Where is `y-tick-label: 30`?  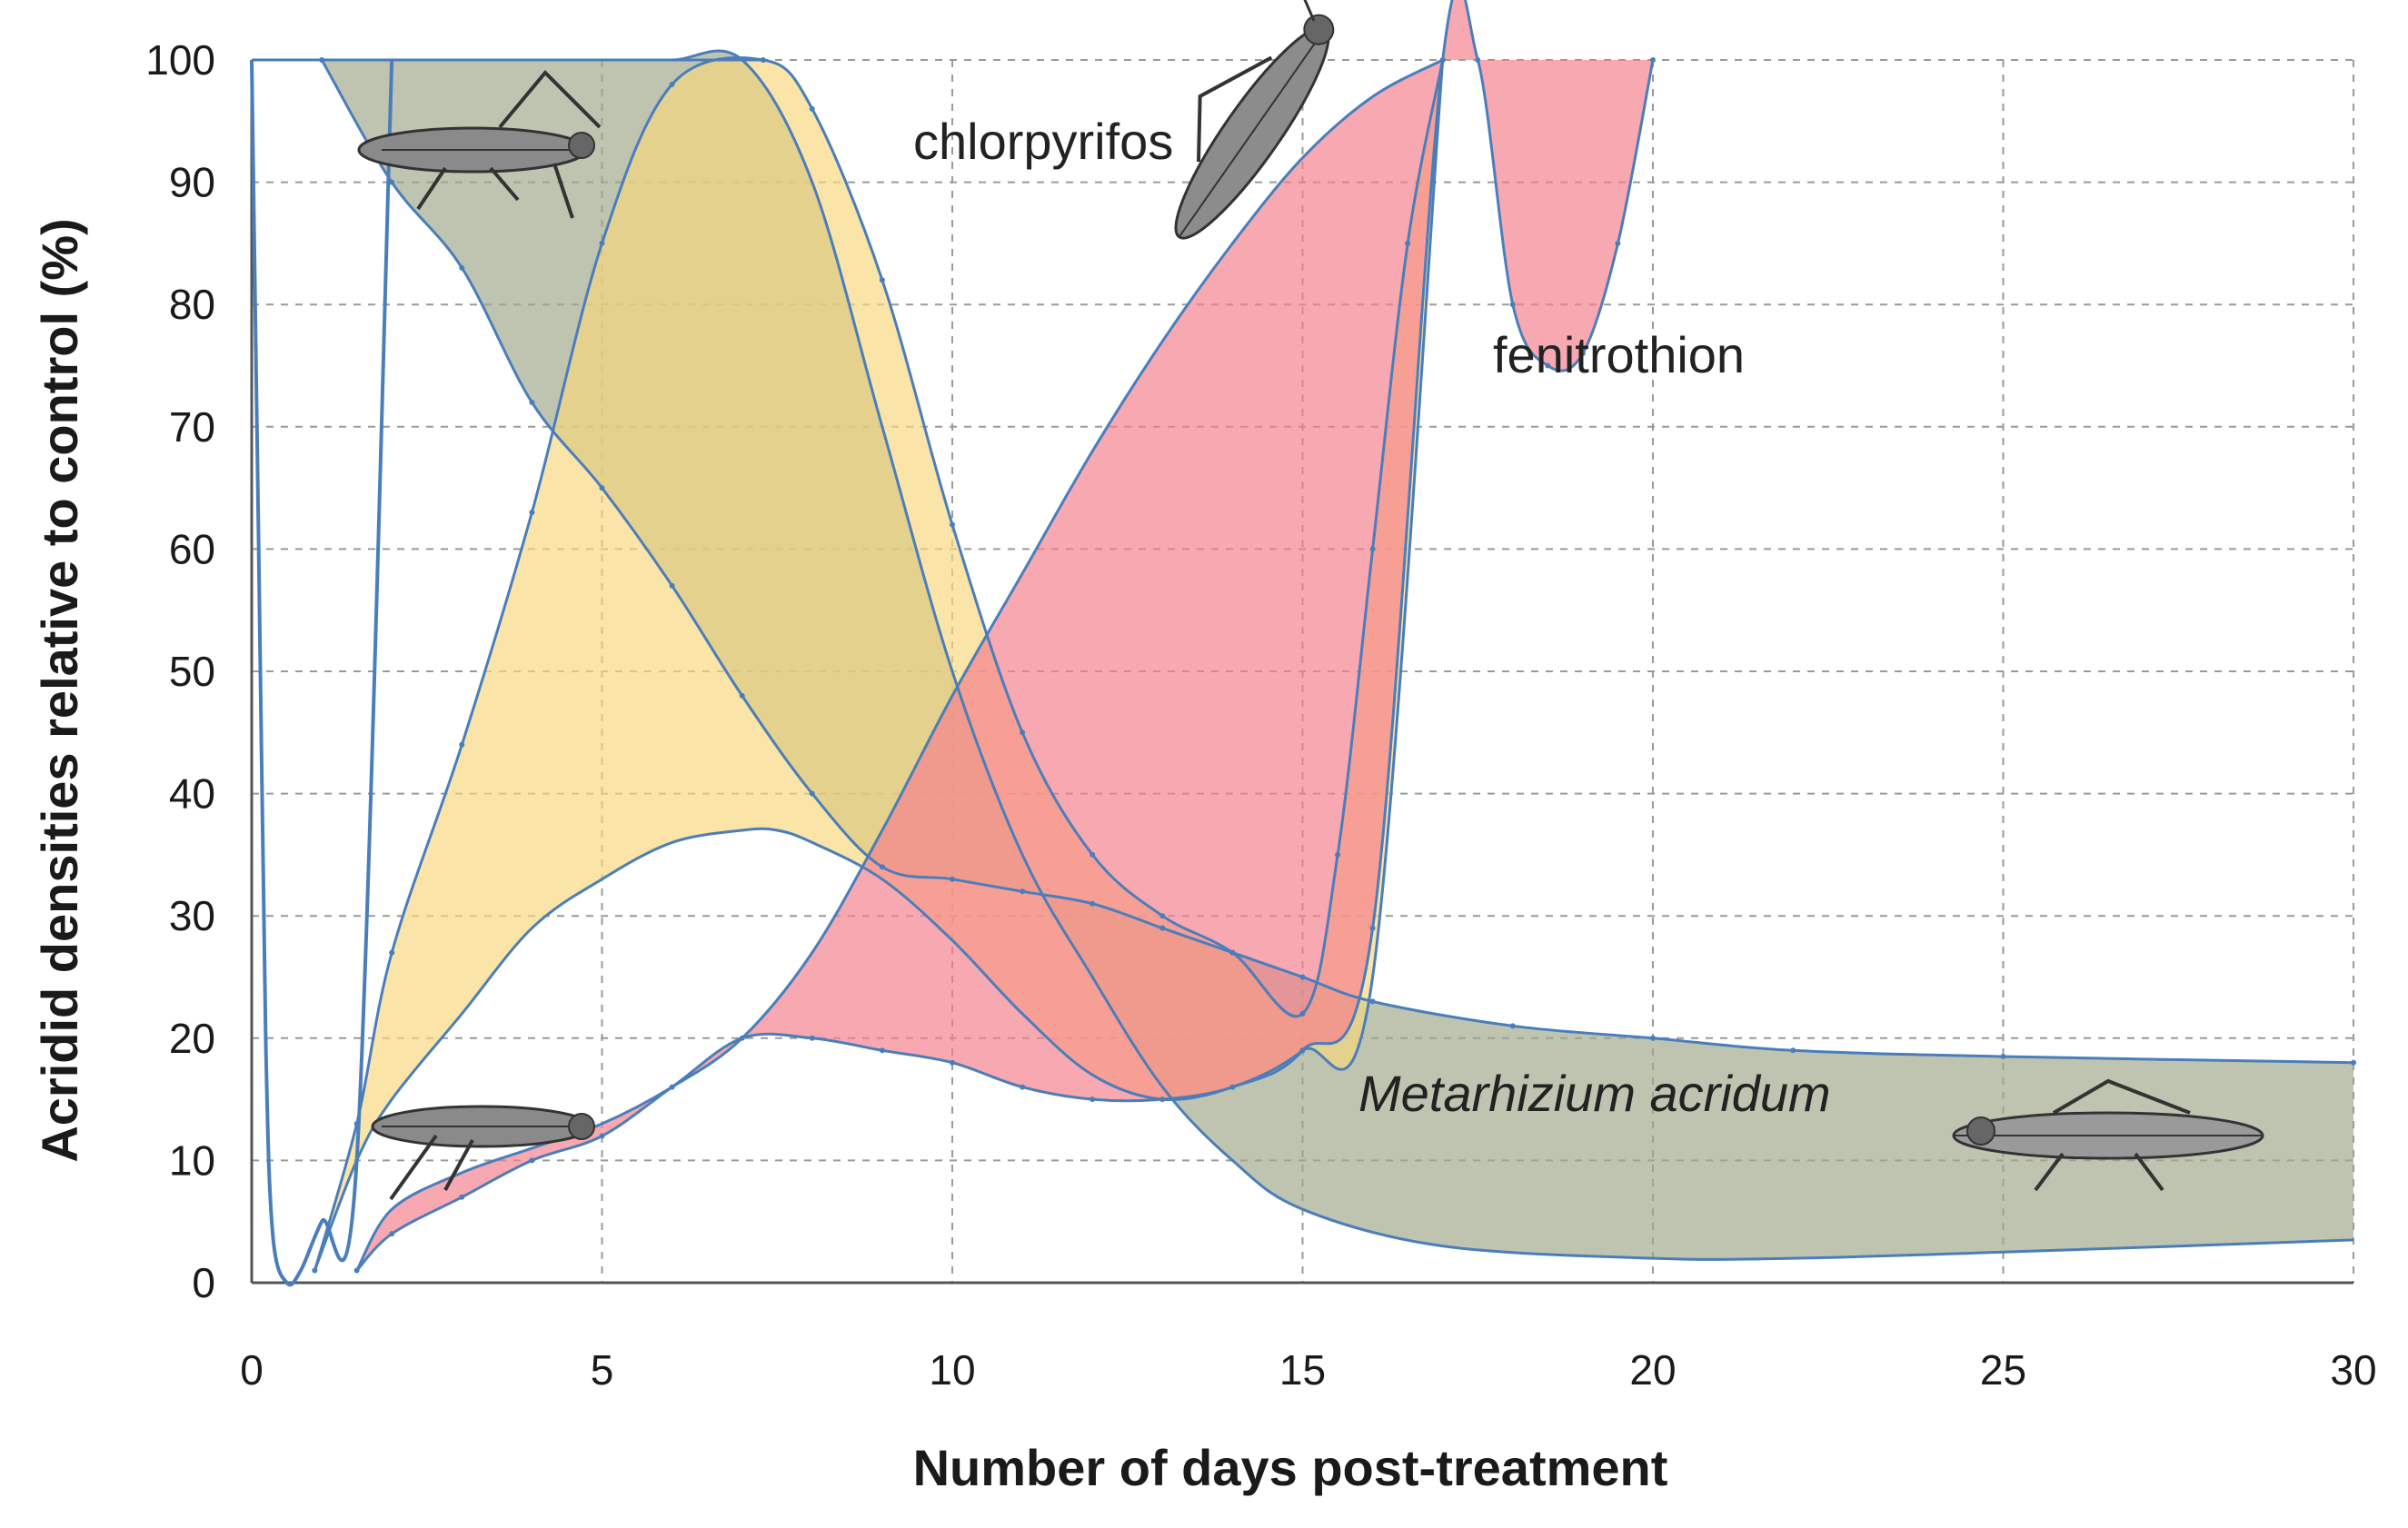 y-tick-label: 30 is located at coordinates (192, 915).